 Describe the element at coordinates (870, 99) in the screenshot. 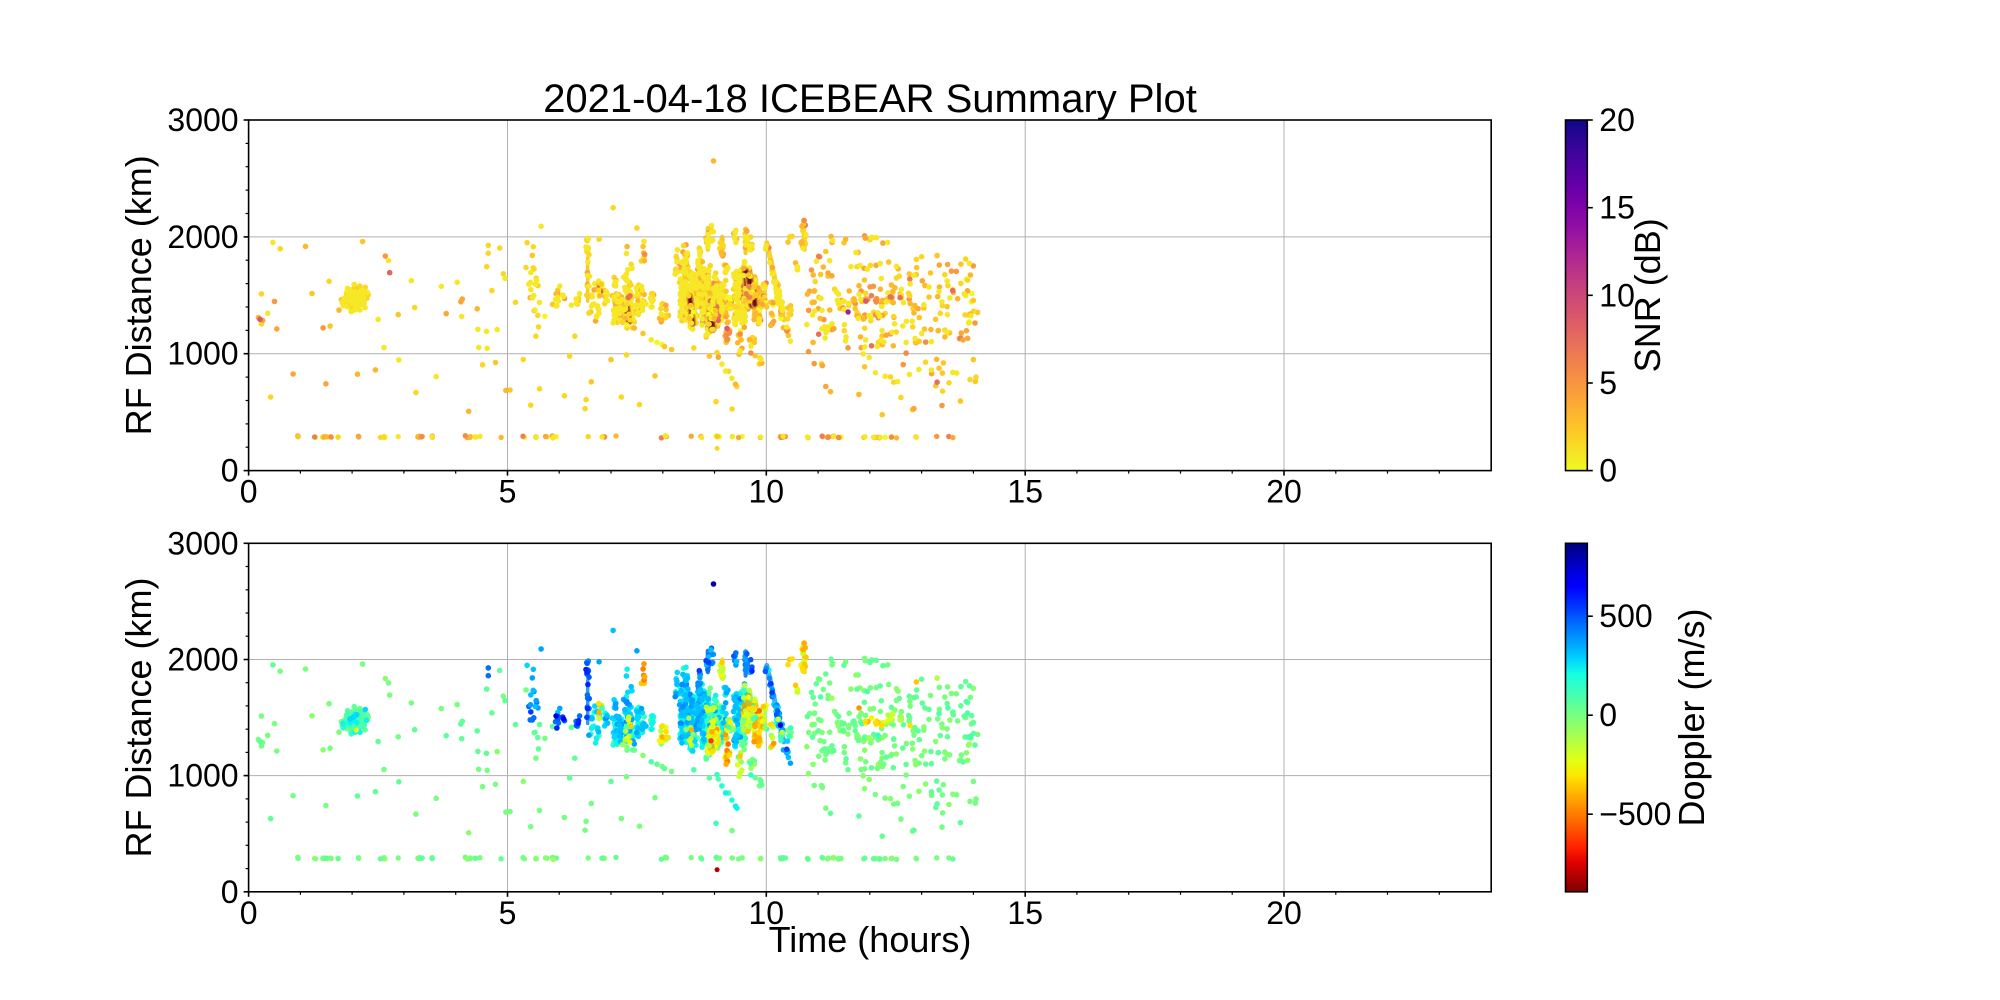

I see `svg-text:2021-04-18 ICEBEAR Summary Plo: 2021-04-18 ICEBEAR Summary Plot` at that location.